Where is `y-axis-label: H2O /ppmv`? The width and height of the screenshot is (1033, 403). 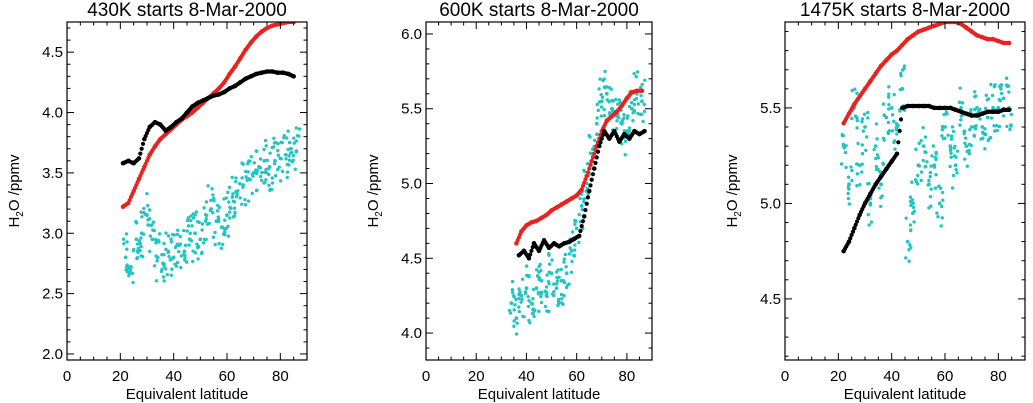
y-axis-label: H2O /ppmv is located at coordinates (375, 191).